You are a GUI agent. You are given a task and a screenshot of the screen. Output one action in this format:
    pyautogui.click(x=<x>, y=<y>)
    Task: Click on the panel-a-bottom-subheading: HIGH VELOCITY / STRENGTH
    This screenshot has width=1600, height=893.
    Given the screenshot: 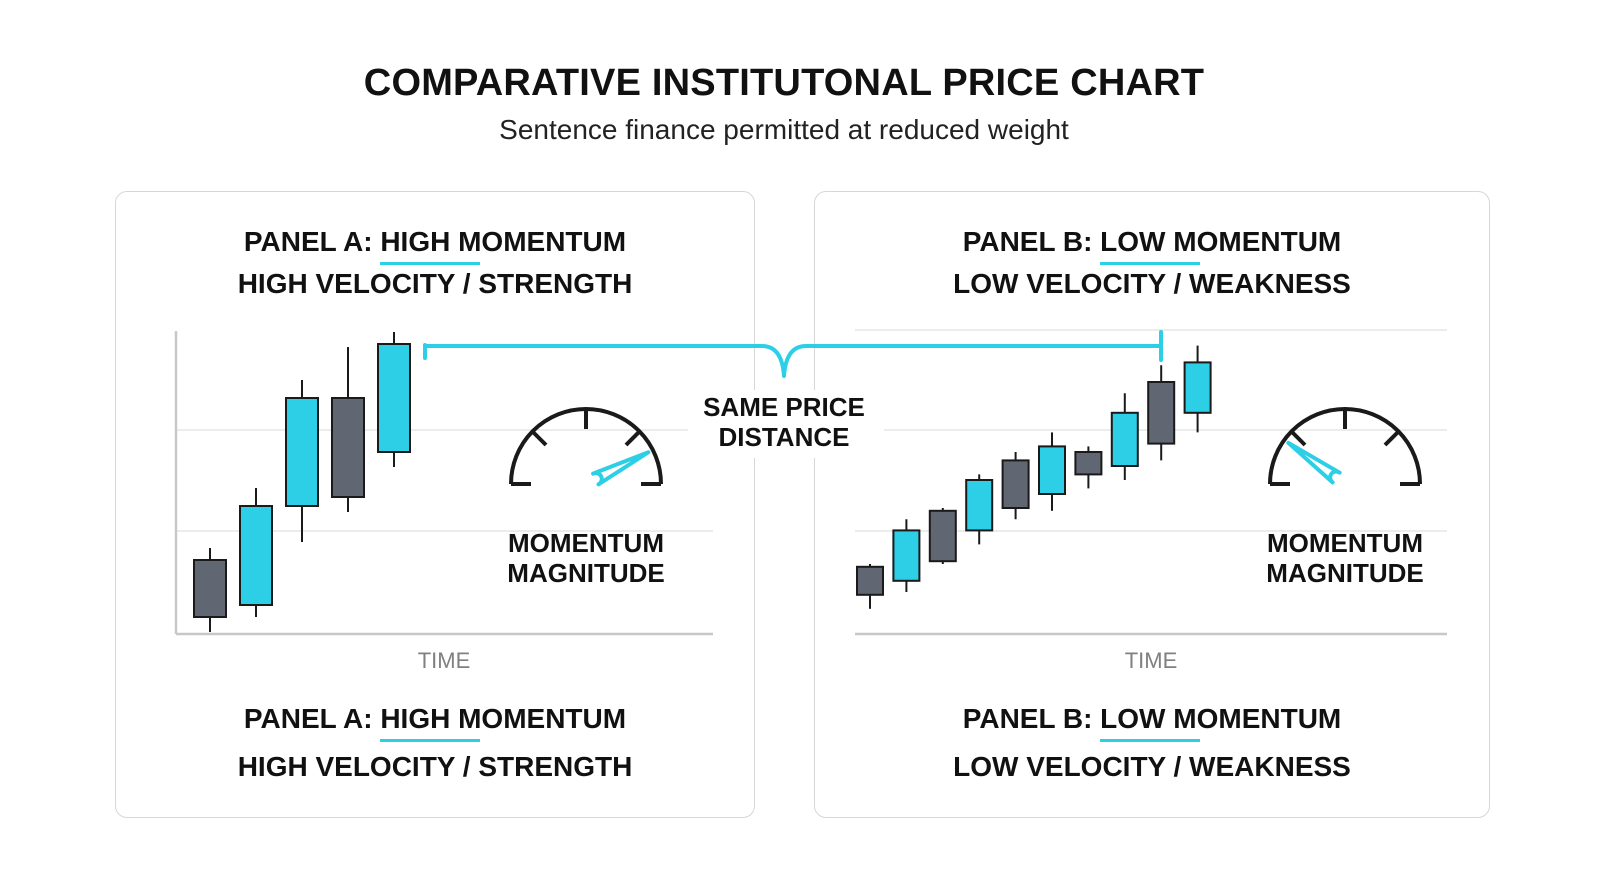 What is the action you would take?
    pyautogui.click(x=435, y=766)
    